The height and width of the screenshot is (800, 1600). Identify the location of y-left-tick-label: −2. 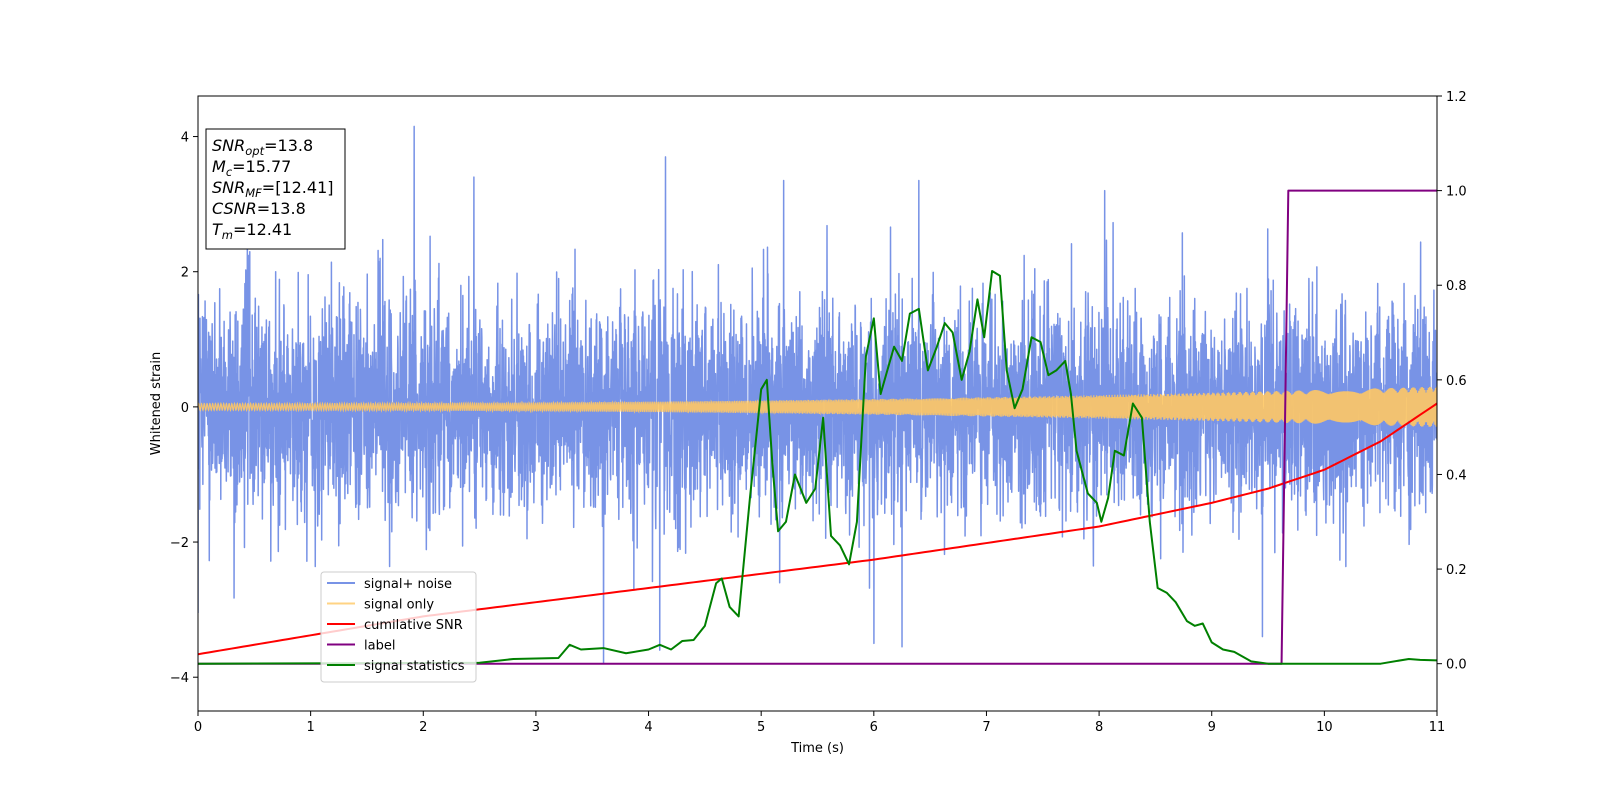
(179, 543).